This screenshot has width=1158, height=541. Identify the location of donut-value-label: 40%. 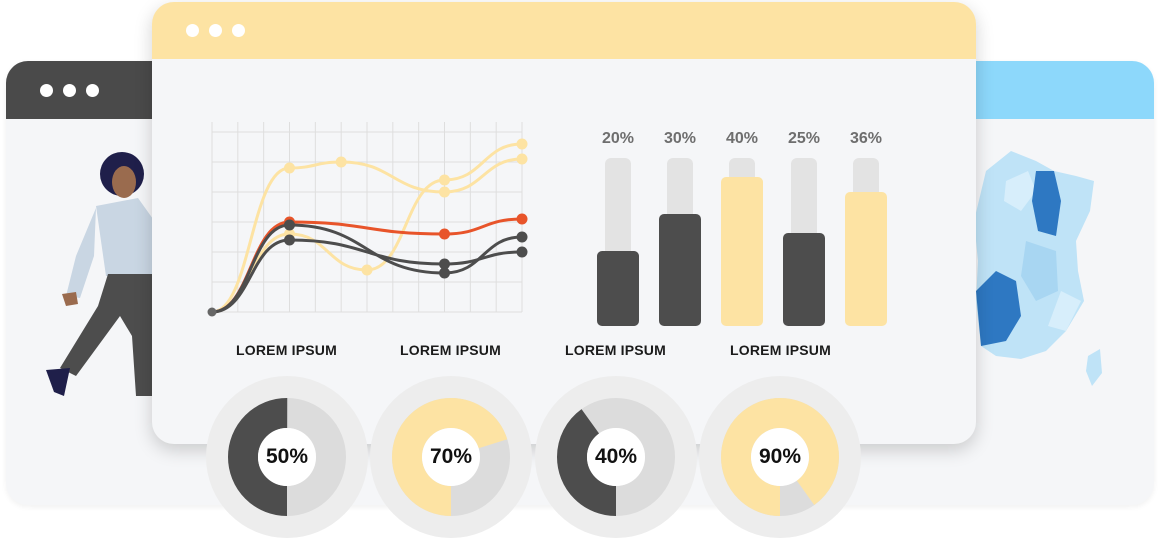
(616, 456).